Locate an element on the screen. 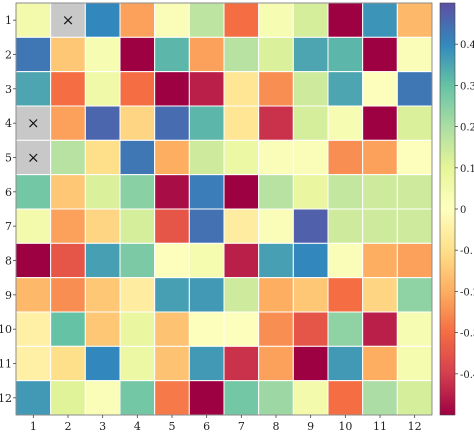 This screenshot has width=474, height=435. y-tick-label: 8 is located at coordinates (8, 261).